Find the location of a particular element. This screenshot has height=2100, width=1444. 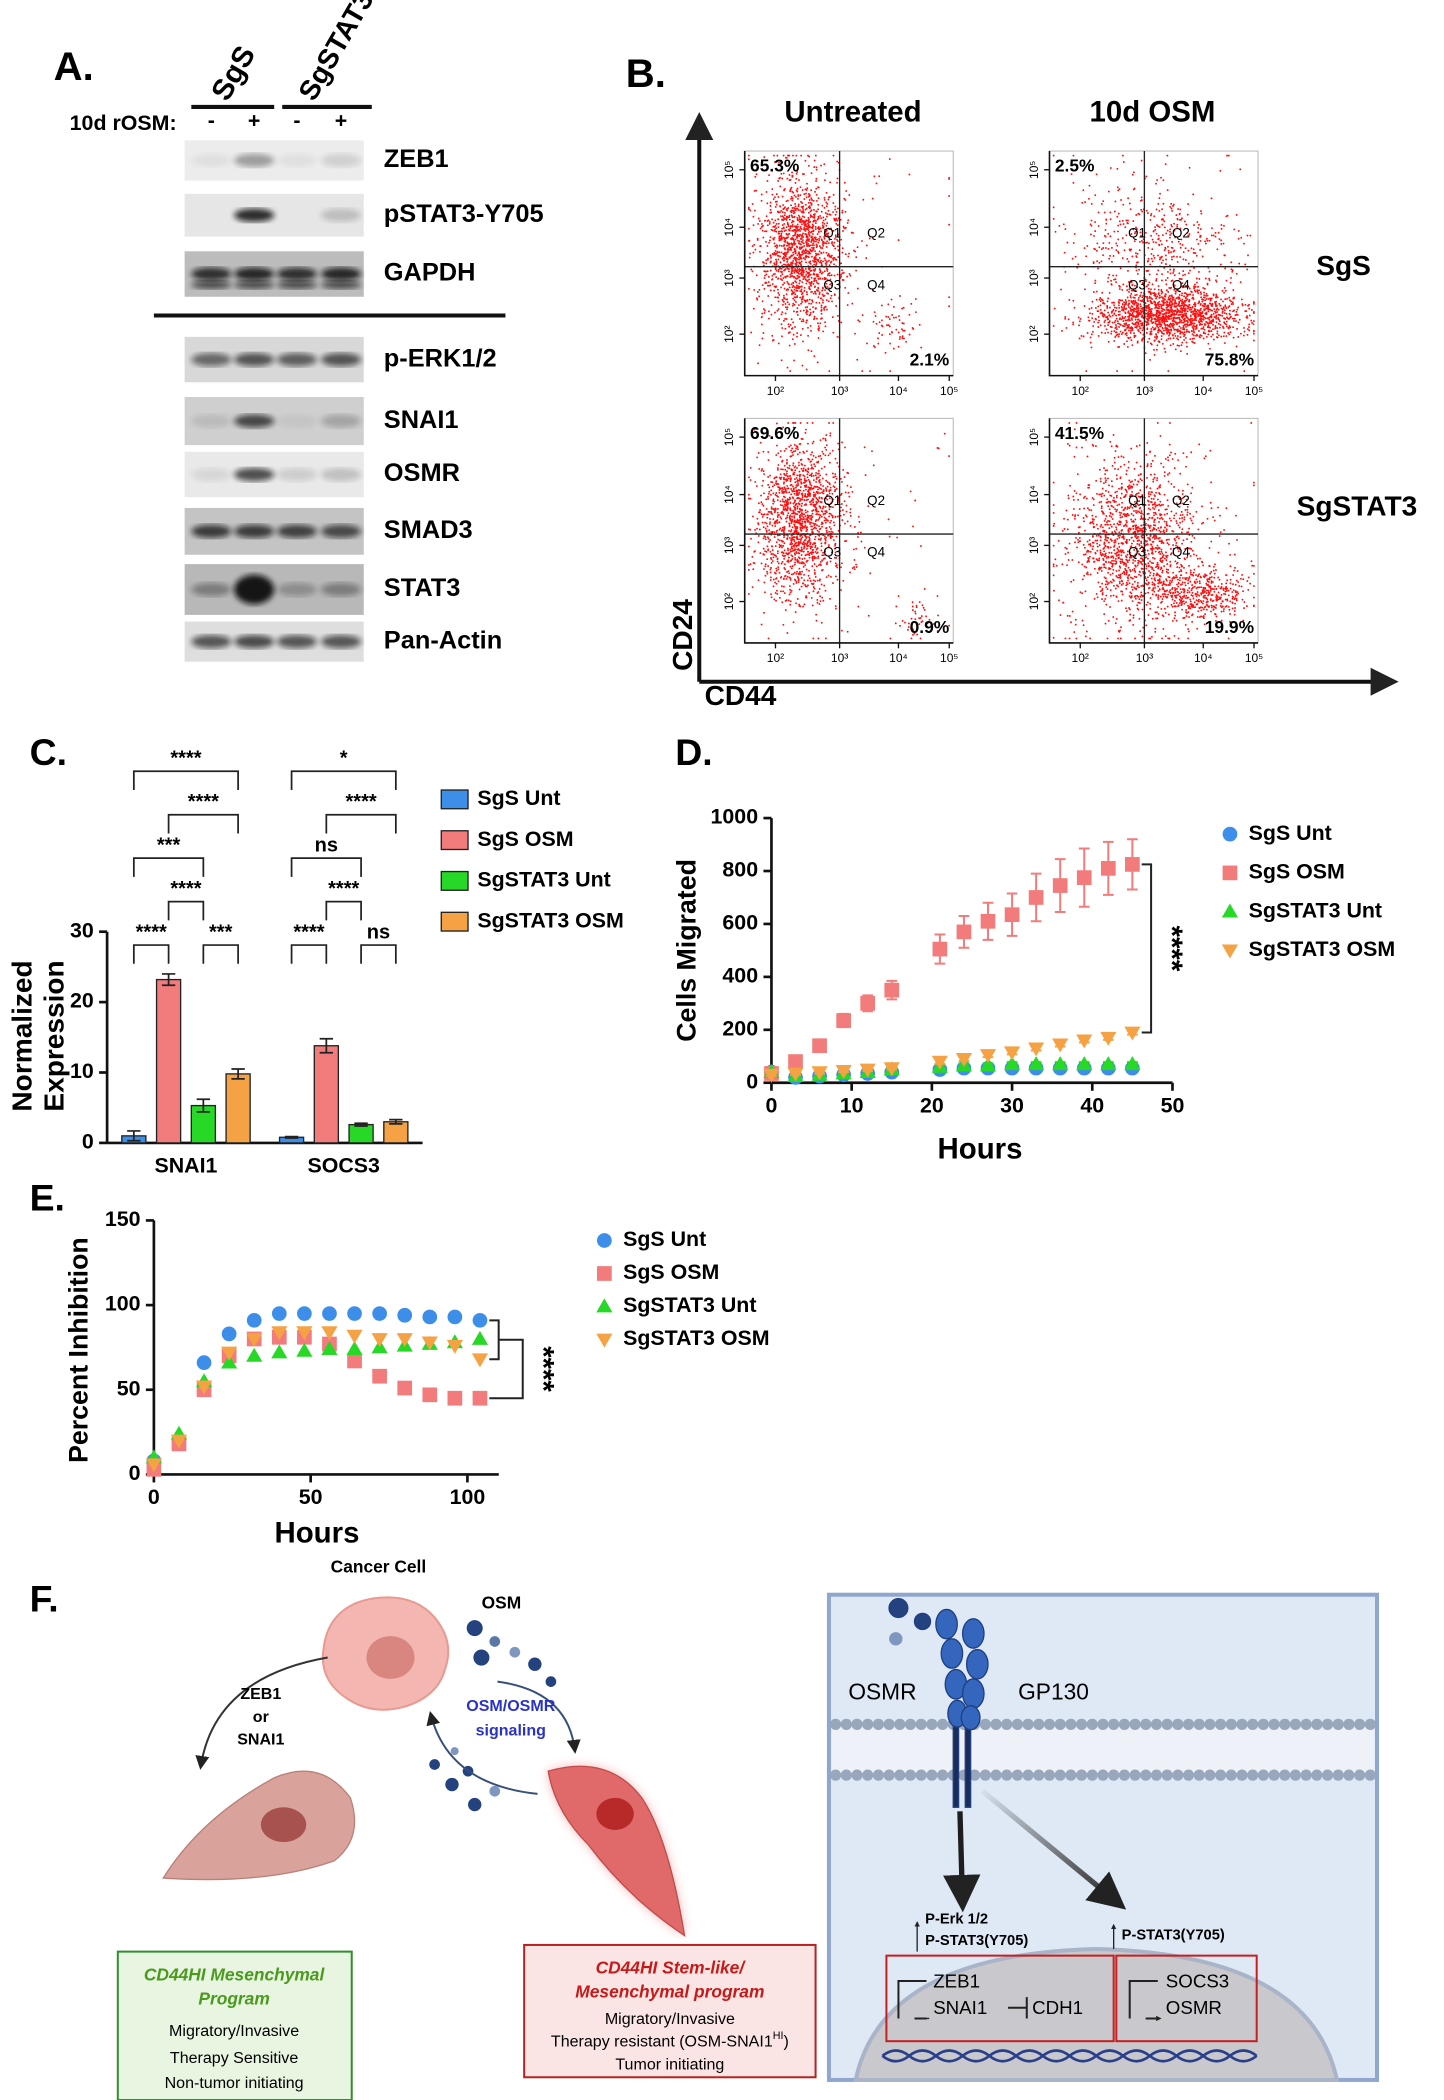

x-tick-label: 40 is located at coordinates (1092, 1105).